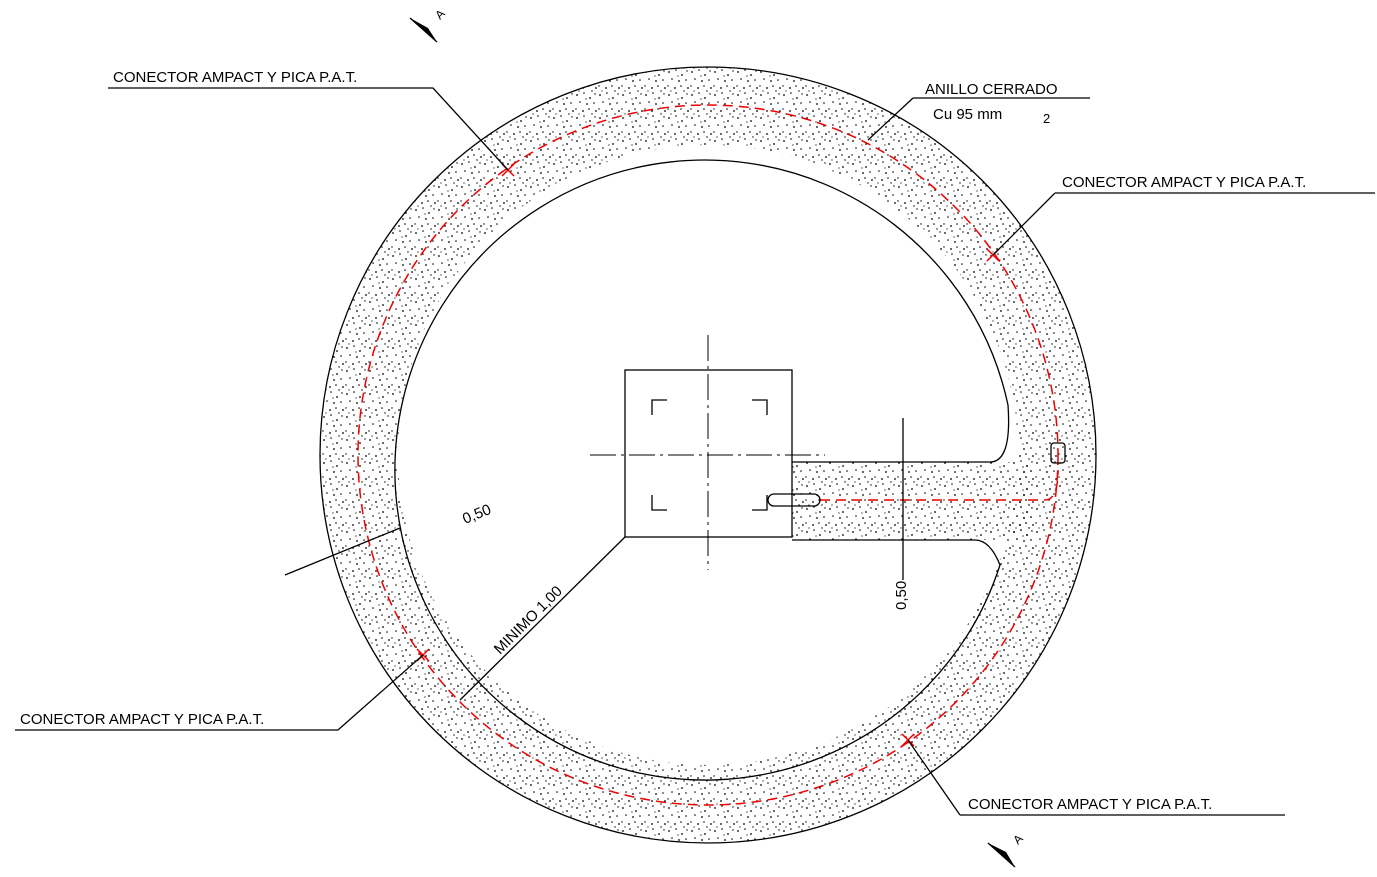 Image resolution: width=1377 pixels, height=877 pixels. What do you see at coordinates (794, 500) in the screenshot?
I see `conductor-entry` at bounding box center [794, 500].